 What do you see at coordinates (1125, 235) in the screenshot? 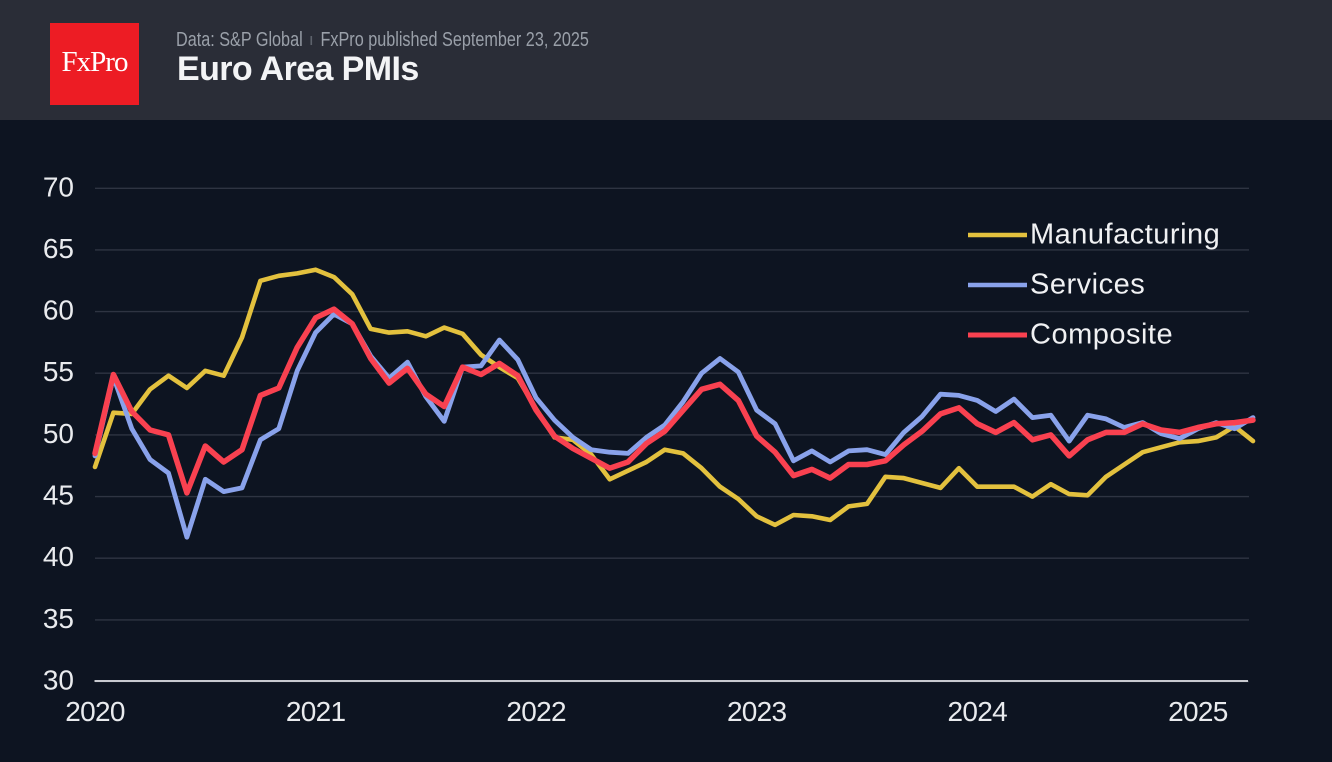
I see `svg-text: Manufacturing` at bounding box center [1125, 235].